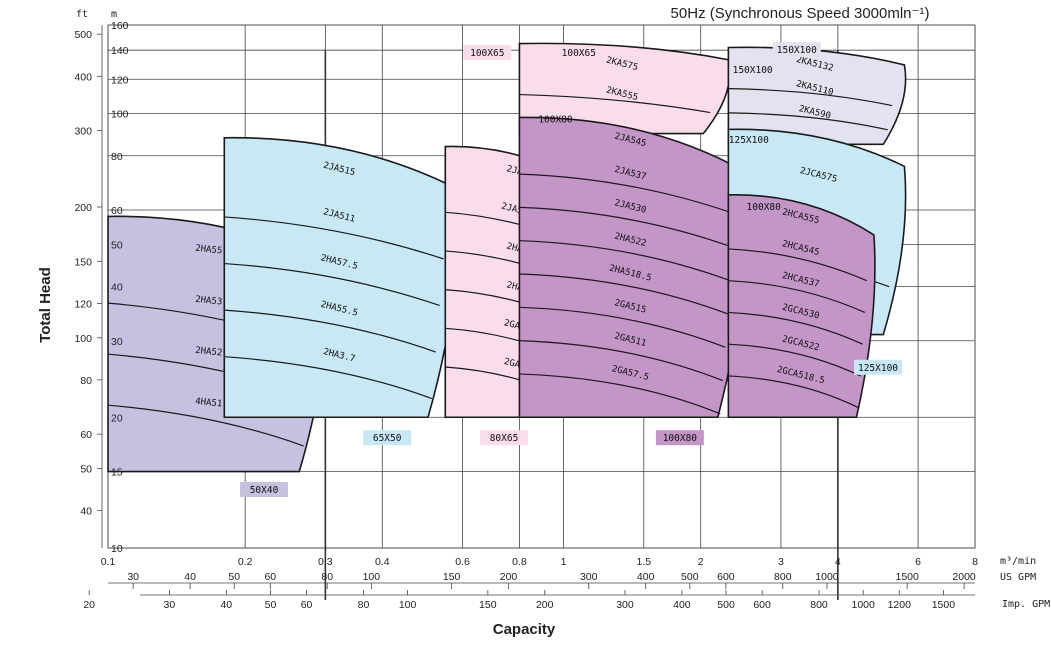  I want to click on x-tick-usgpm: 2000, so click(964, 577).